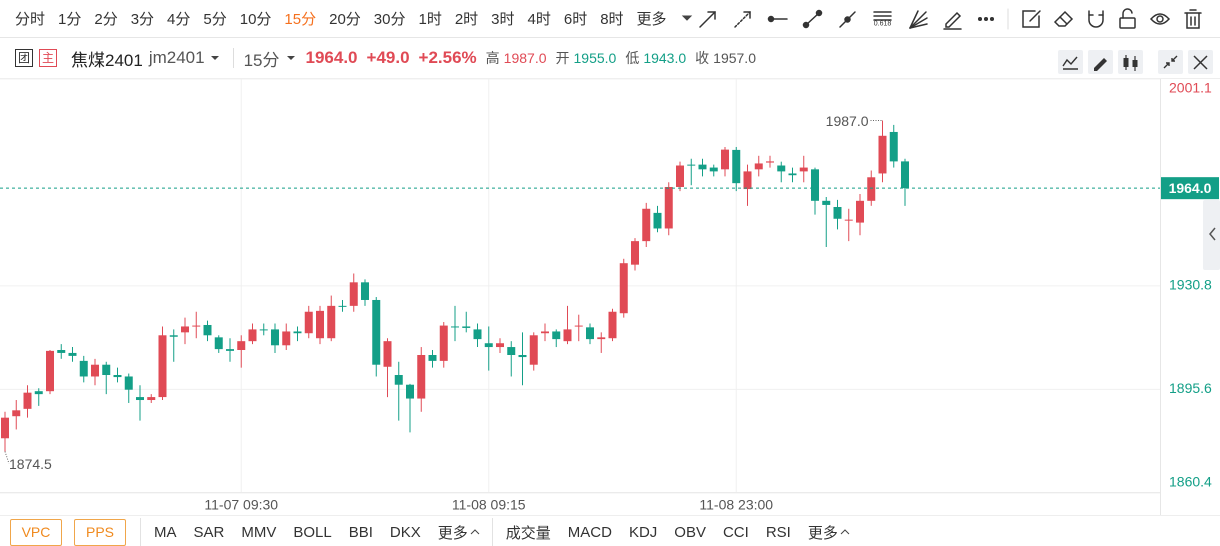 This screenshot has width=1220, height=546. What do you see at coordinates (452, 533) in the screenshot?
I see `more-main: 更多` at bounding box center [452, 533].